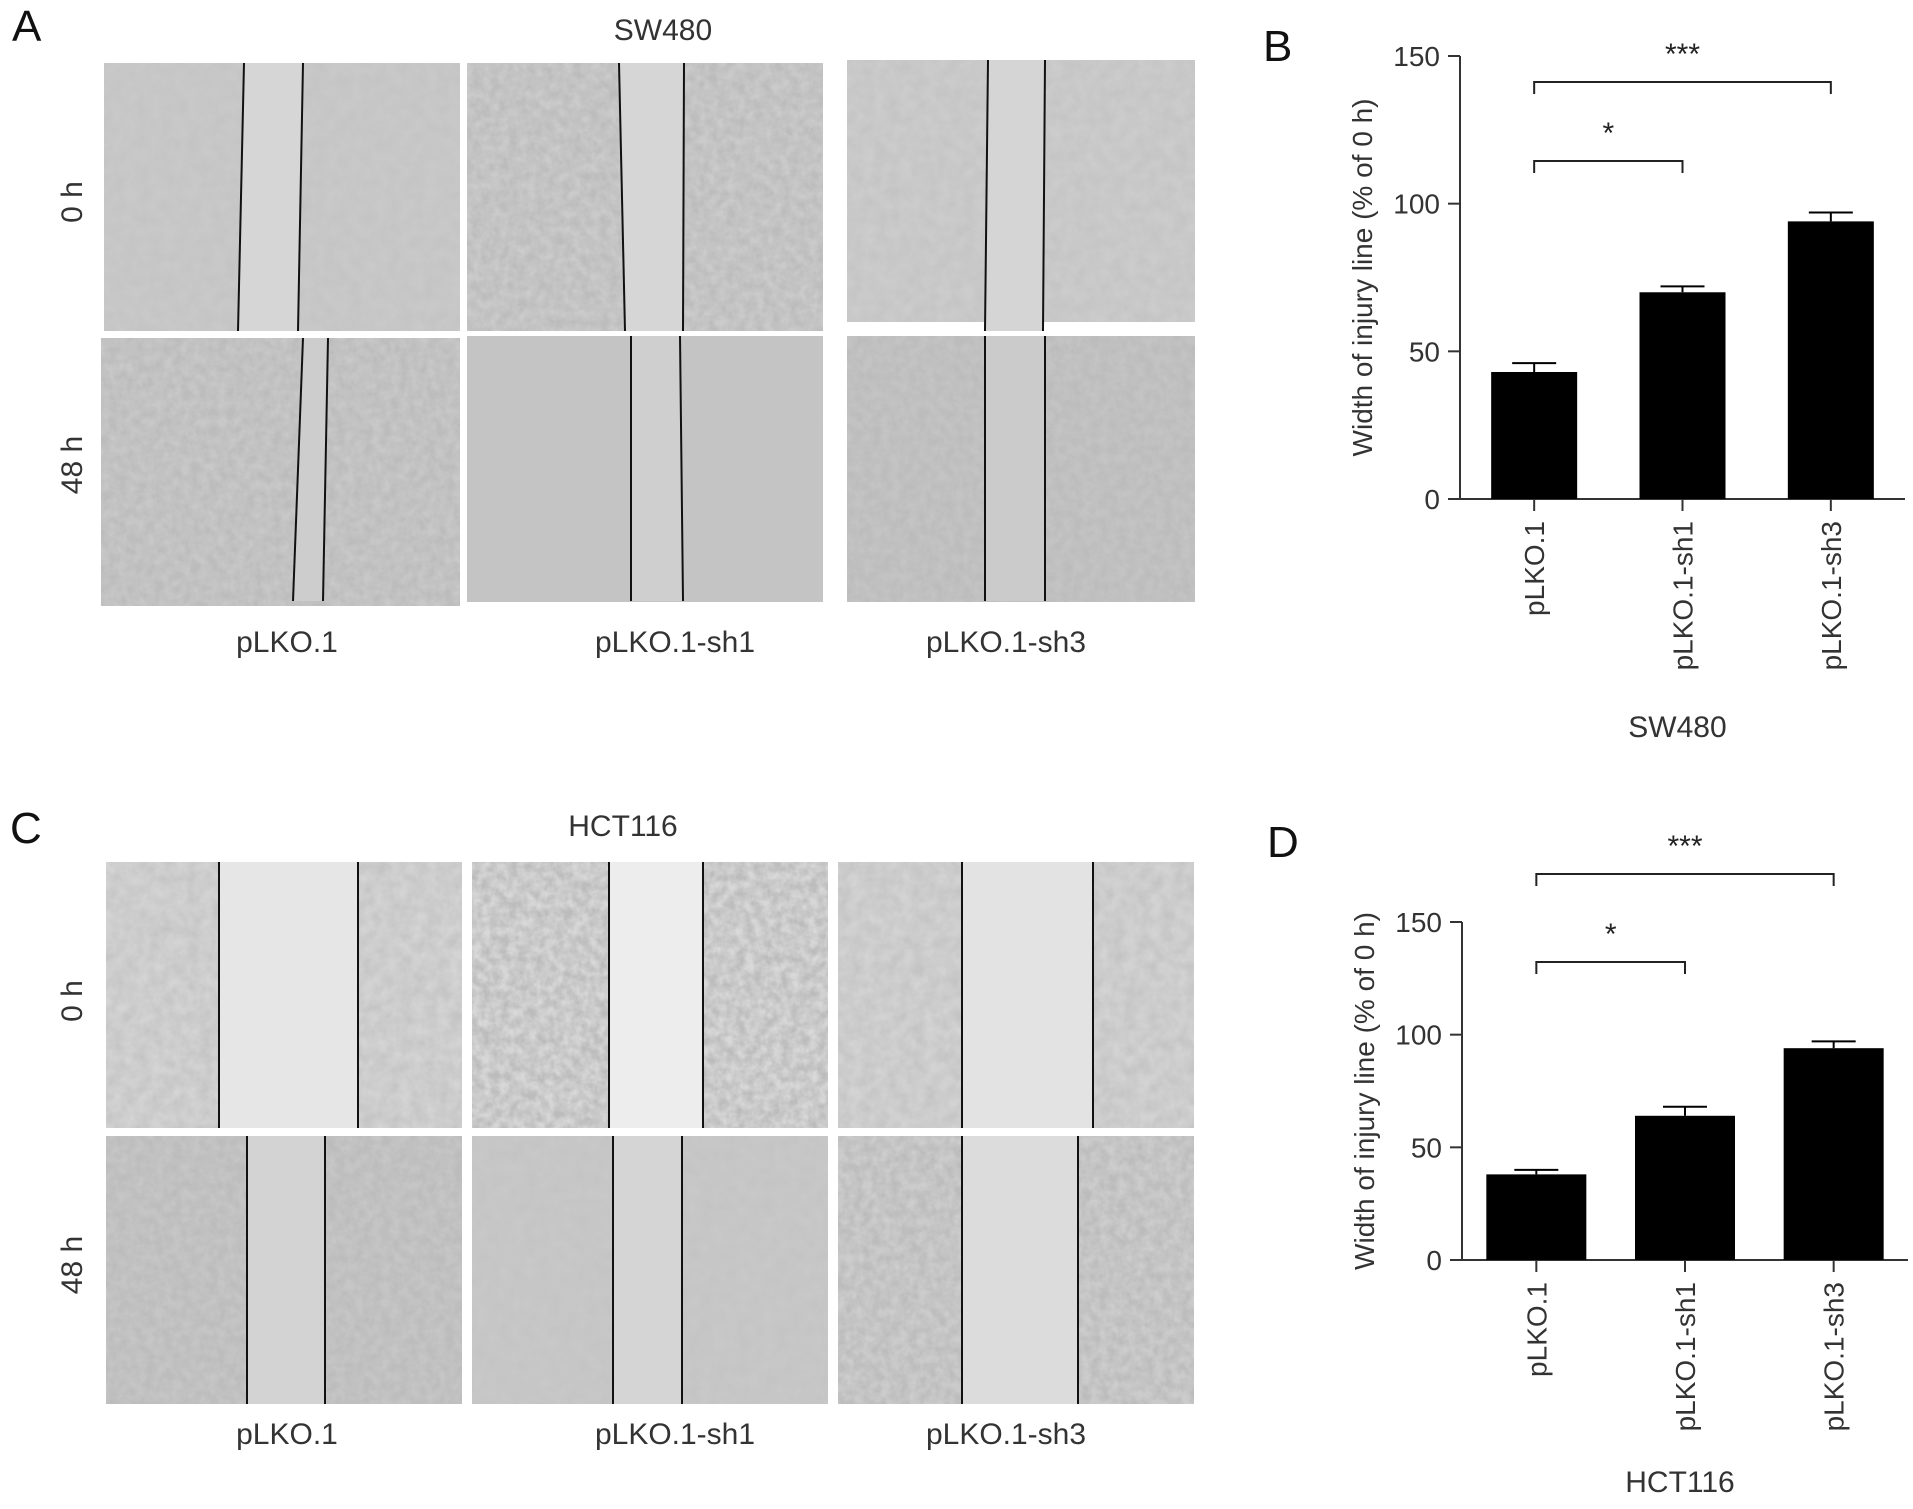  What do you see at coordinates (1432, 499) in the screenshot?
I see `chart-b-ytick-label-0: 0` at bounding box center [1432, 499].